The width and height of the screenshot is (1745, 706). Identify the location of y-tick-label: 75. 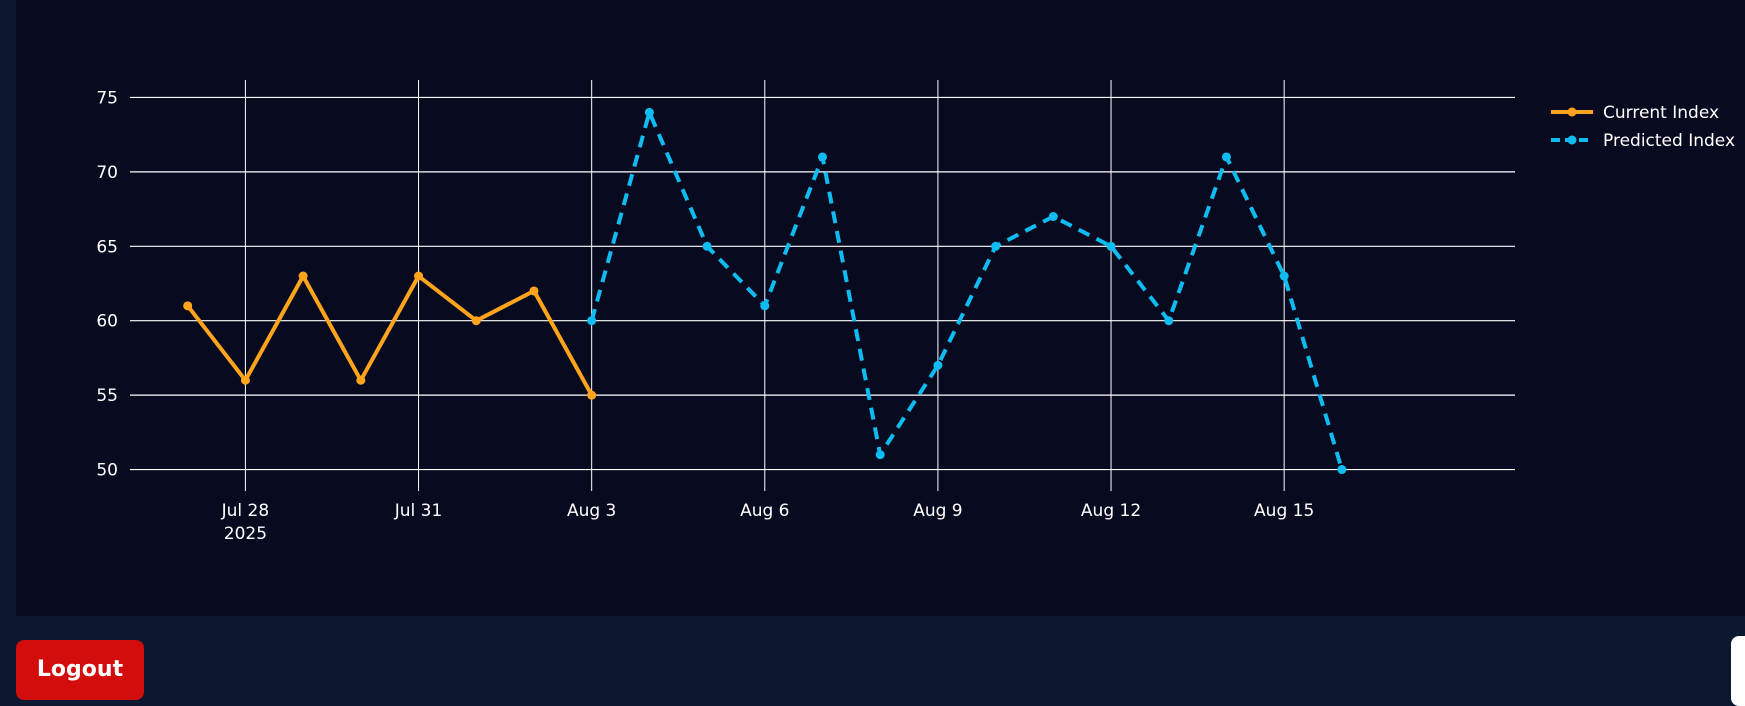
(107, 98).